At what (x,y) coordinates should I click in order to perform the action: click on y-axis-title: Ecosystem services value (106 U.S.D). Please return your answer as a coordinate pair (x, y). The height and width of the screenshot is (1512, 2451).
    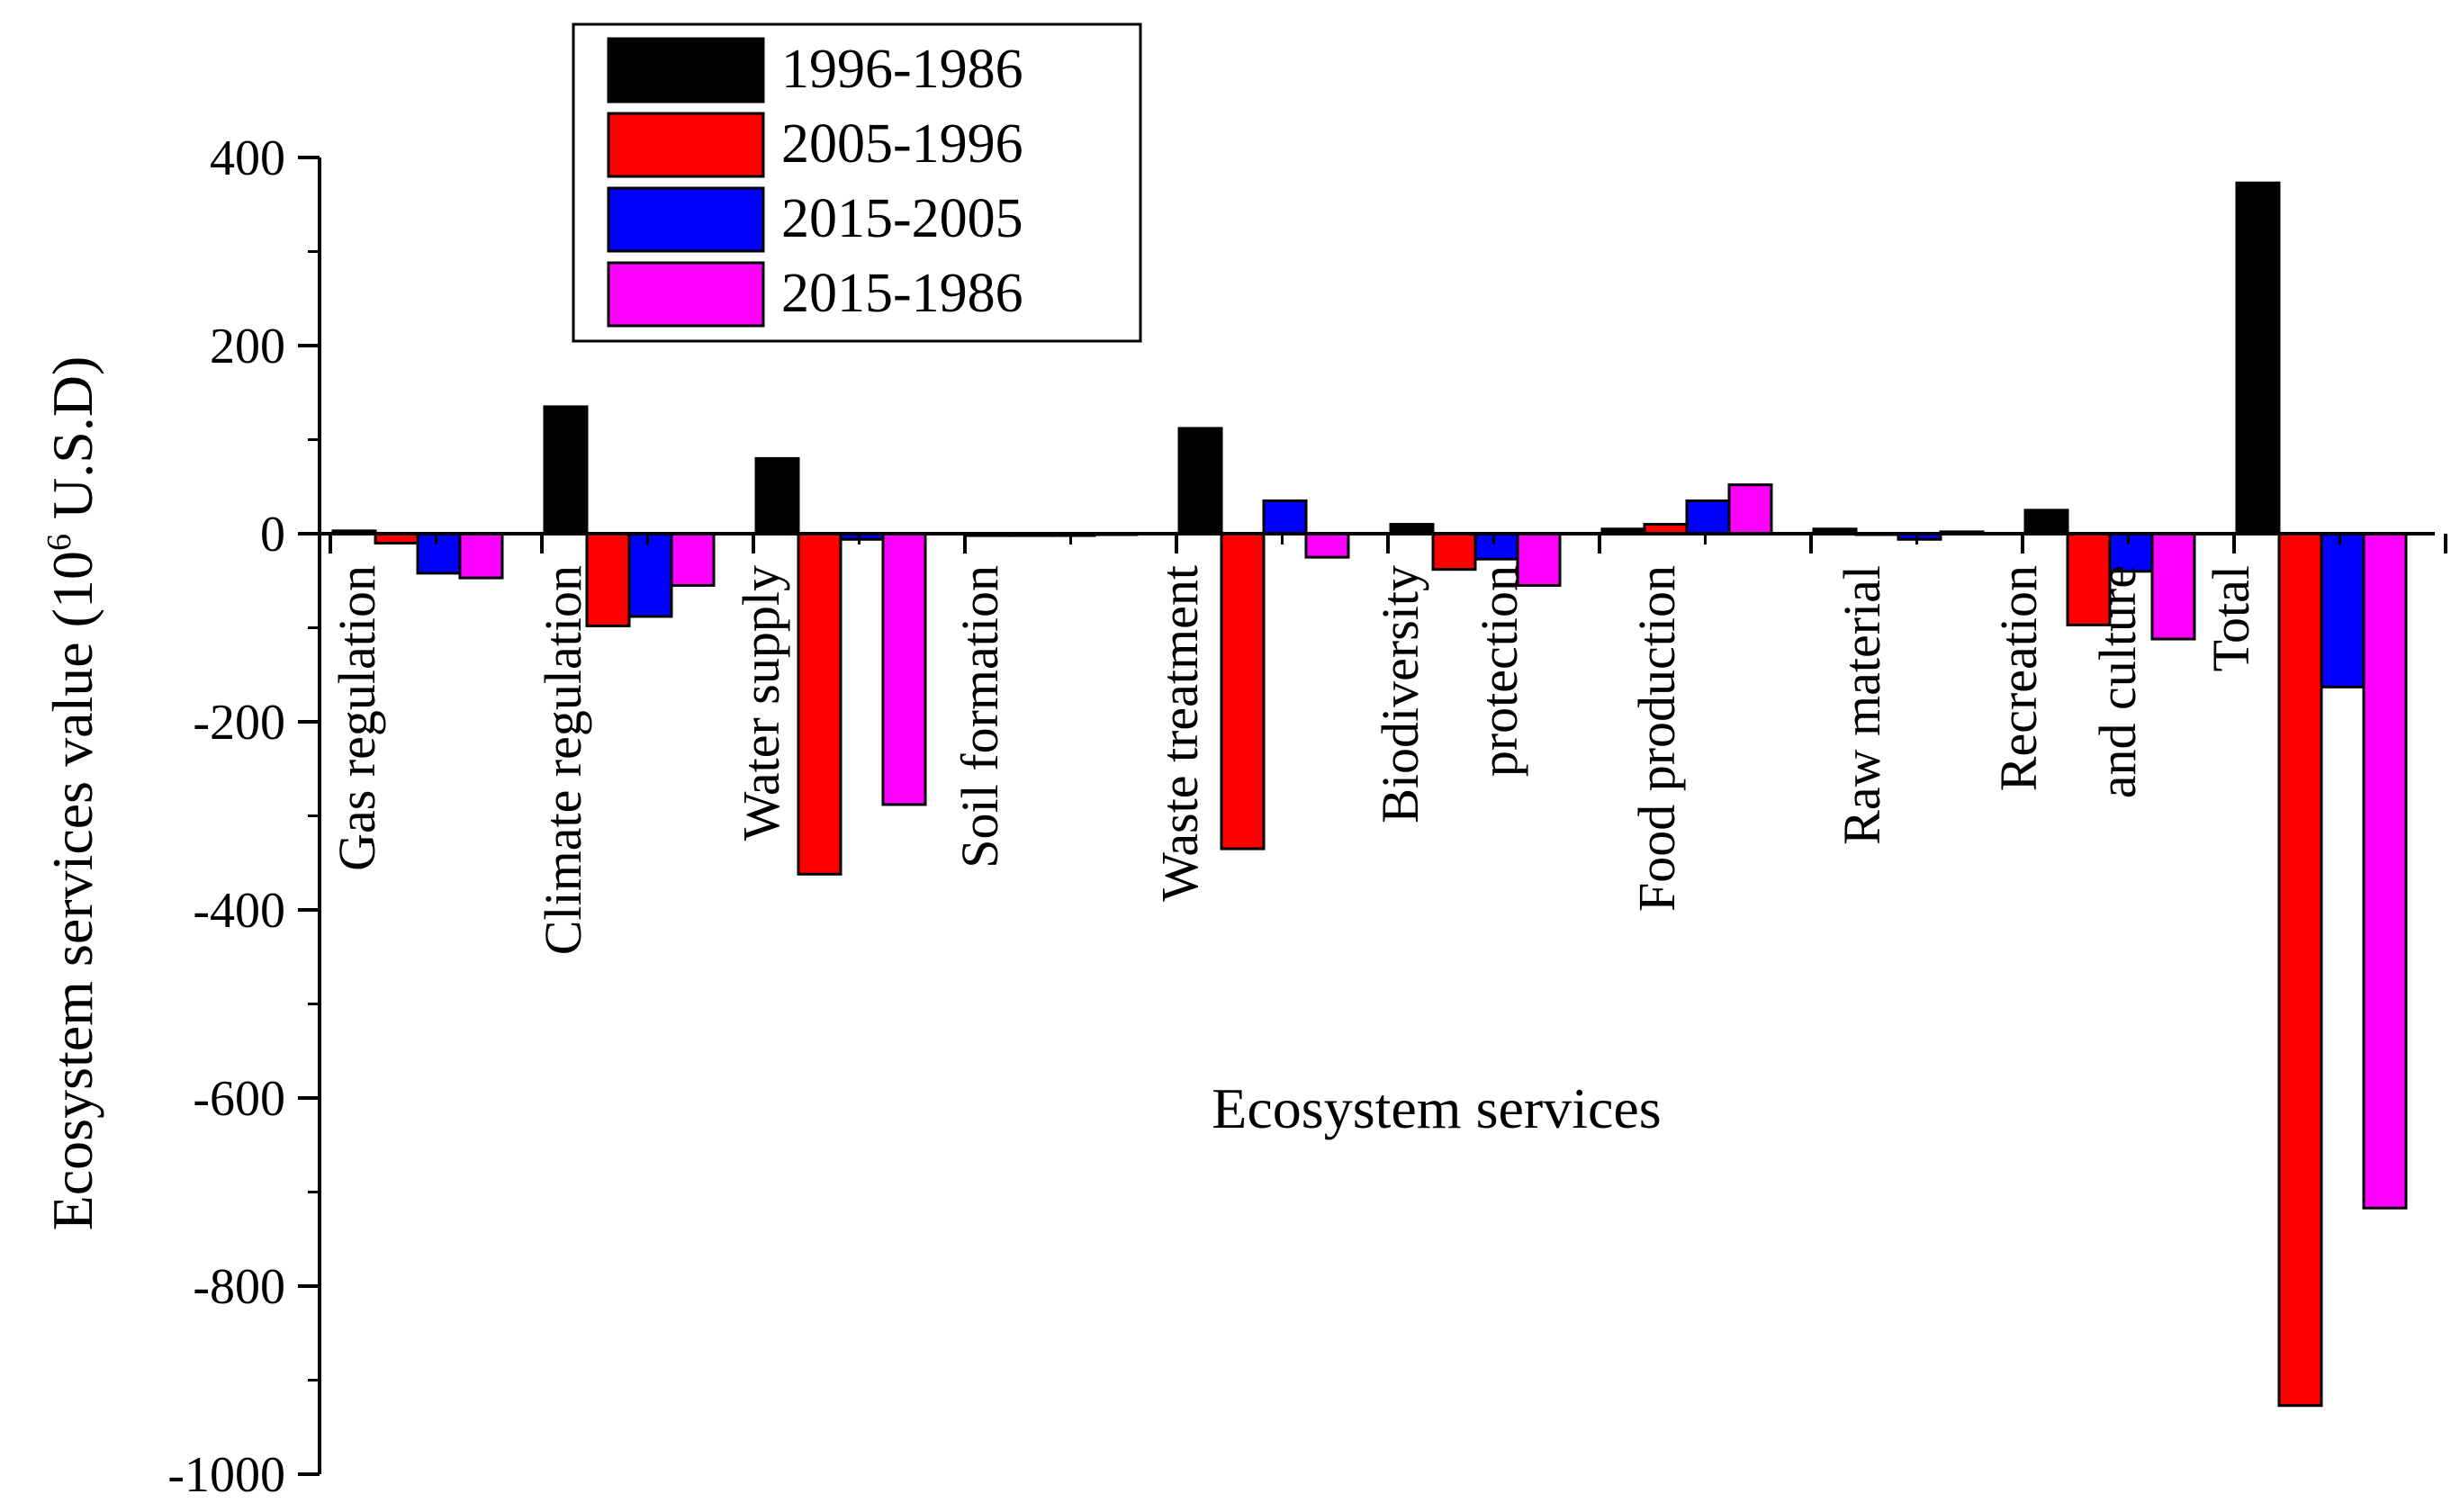
    Looking at the image, I should click on (72, 794).